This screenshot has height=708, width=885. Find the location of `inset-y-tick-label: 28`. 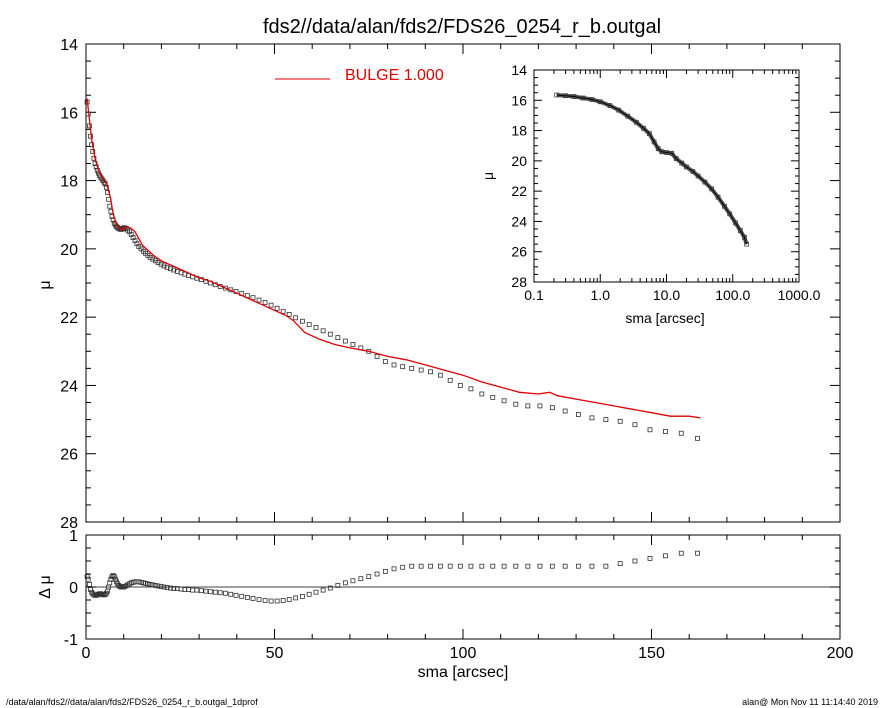

inset-y-tick-label: 28 is located at coordinates (519, 282).